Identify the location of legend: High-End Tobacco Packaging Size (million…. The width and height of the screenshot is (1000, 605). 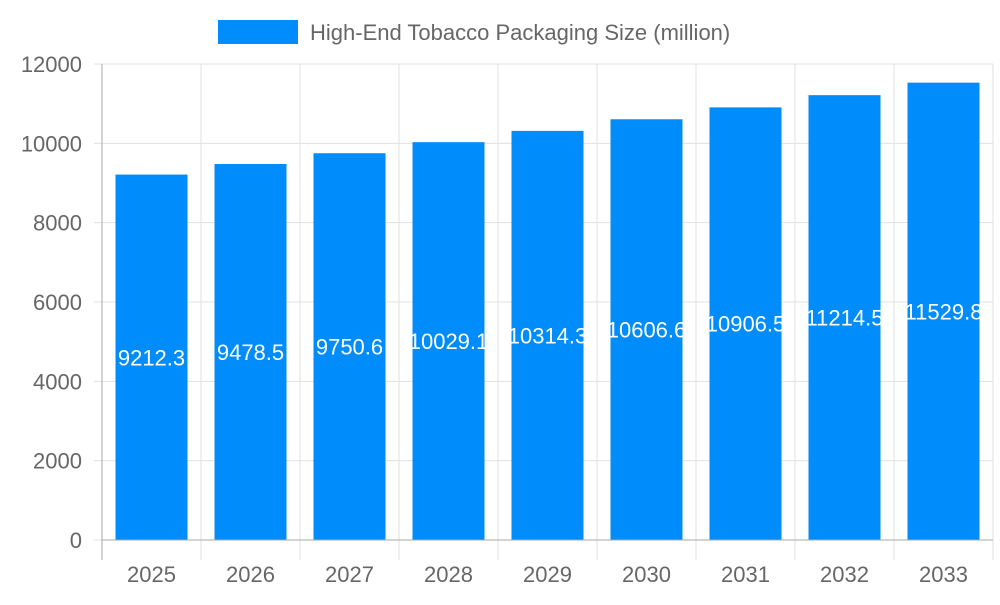
(474, 32).